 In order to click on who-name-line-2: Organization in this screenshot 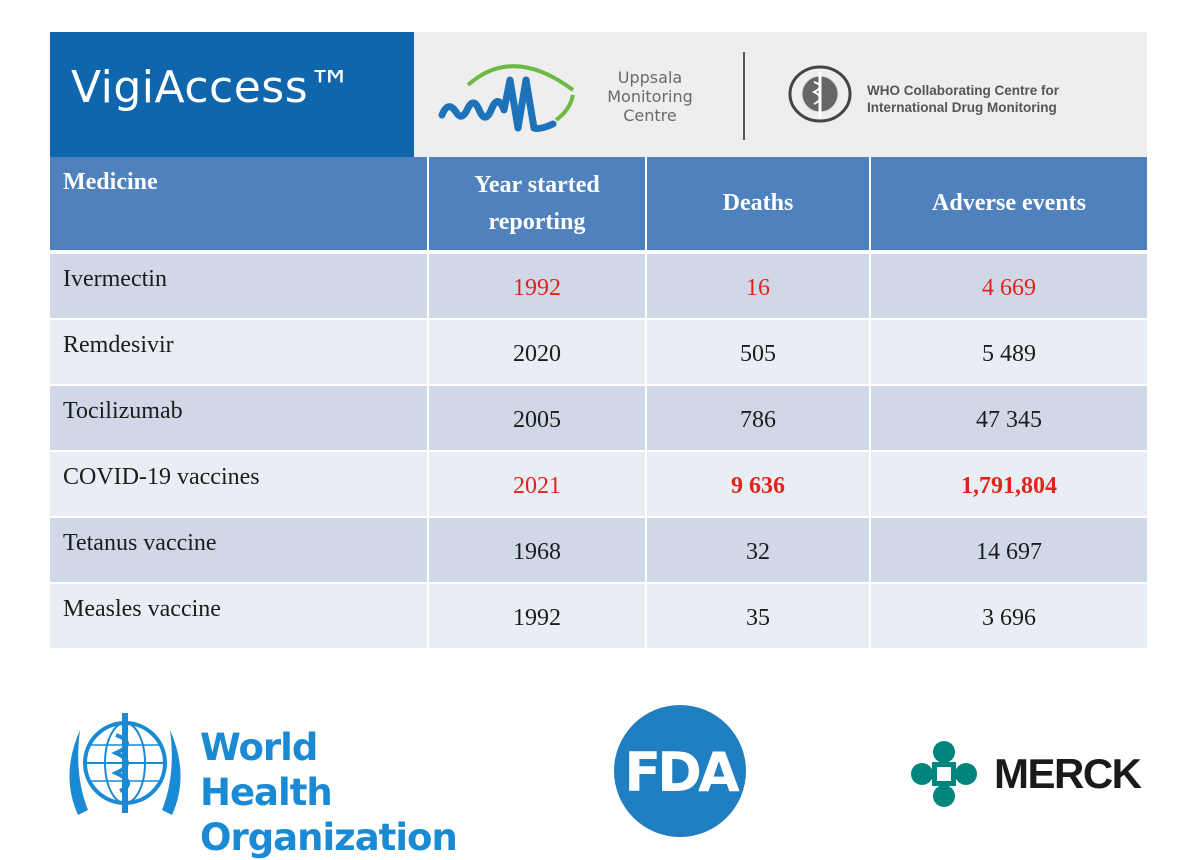, I will do `click(329, 837)`.